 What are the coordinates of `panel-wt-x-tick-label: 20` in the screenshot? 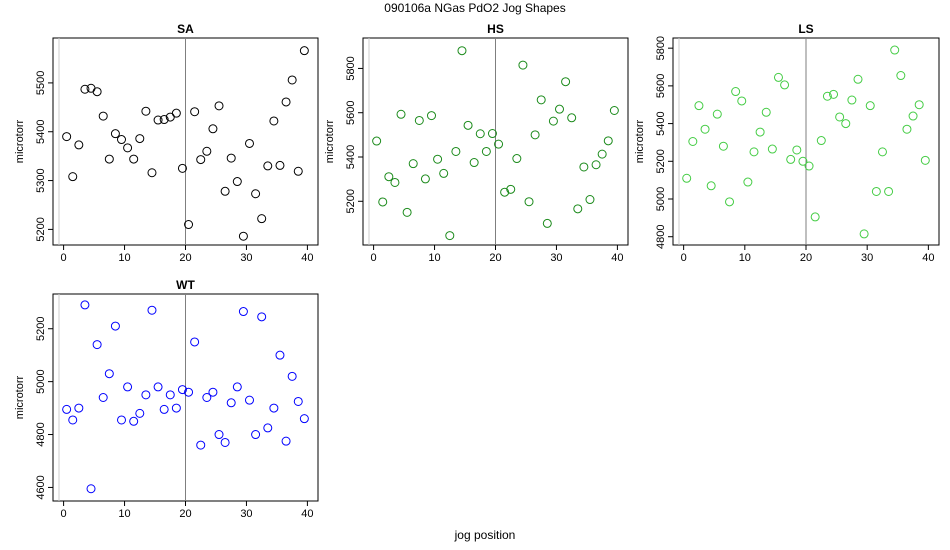 It's located at (185, 514).